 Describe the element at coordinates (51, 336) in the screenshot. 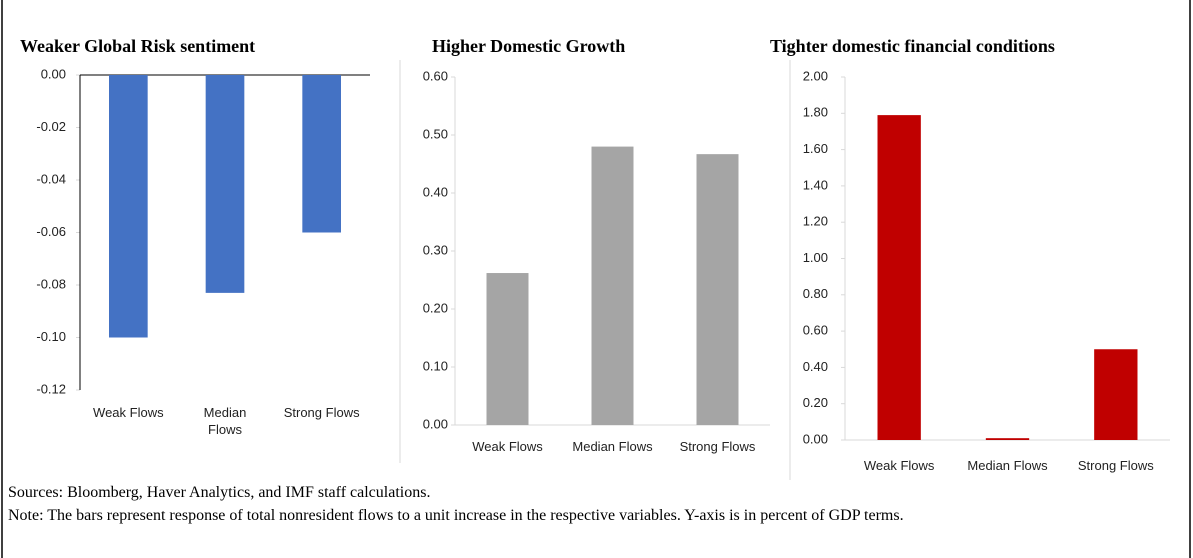

I see `y-tick-label: -0.10` at that location.